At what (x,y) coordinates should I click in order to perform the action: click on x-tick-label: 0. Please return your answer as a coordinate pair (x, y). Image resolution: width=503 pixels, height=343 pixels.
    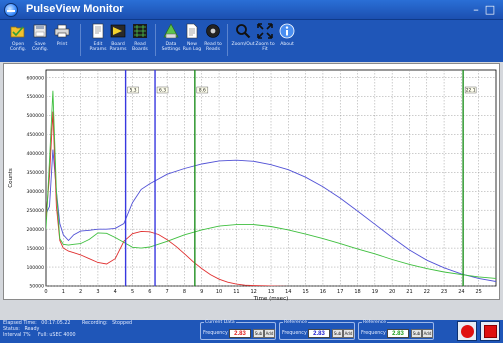
    Looking at the image, I should click on (45, 292).